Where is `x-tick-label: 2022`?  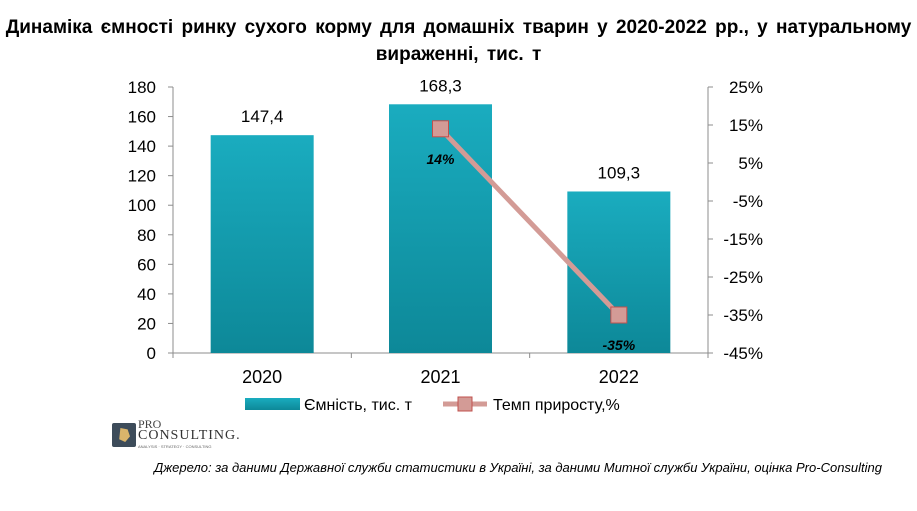 x-tick-label: 2022 is located at coordinates (619, 377).